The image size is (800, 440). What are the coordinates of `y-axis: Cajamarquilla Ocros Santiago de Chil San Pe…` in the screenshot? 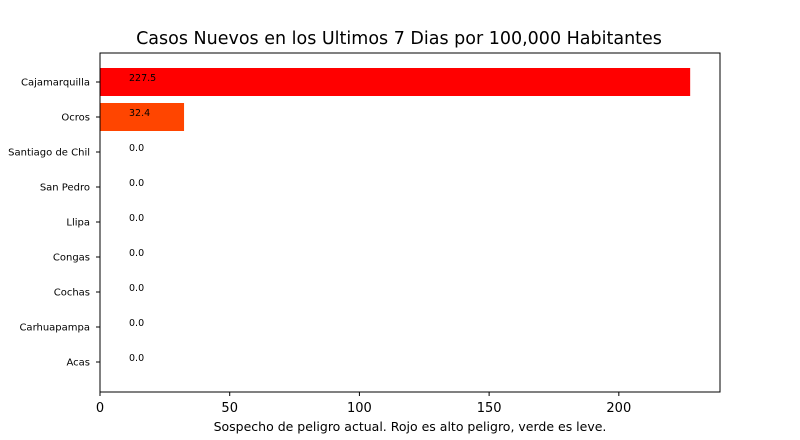 It's located at (54, 223).